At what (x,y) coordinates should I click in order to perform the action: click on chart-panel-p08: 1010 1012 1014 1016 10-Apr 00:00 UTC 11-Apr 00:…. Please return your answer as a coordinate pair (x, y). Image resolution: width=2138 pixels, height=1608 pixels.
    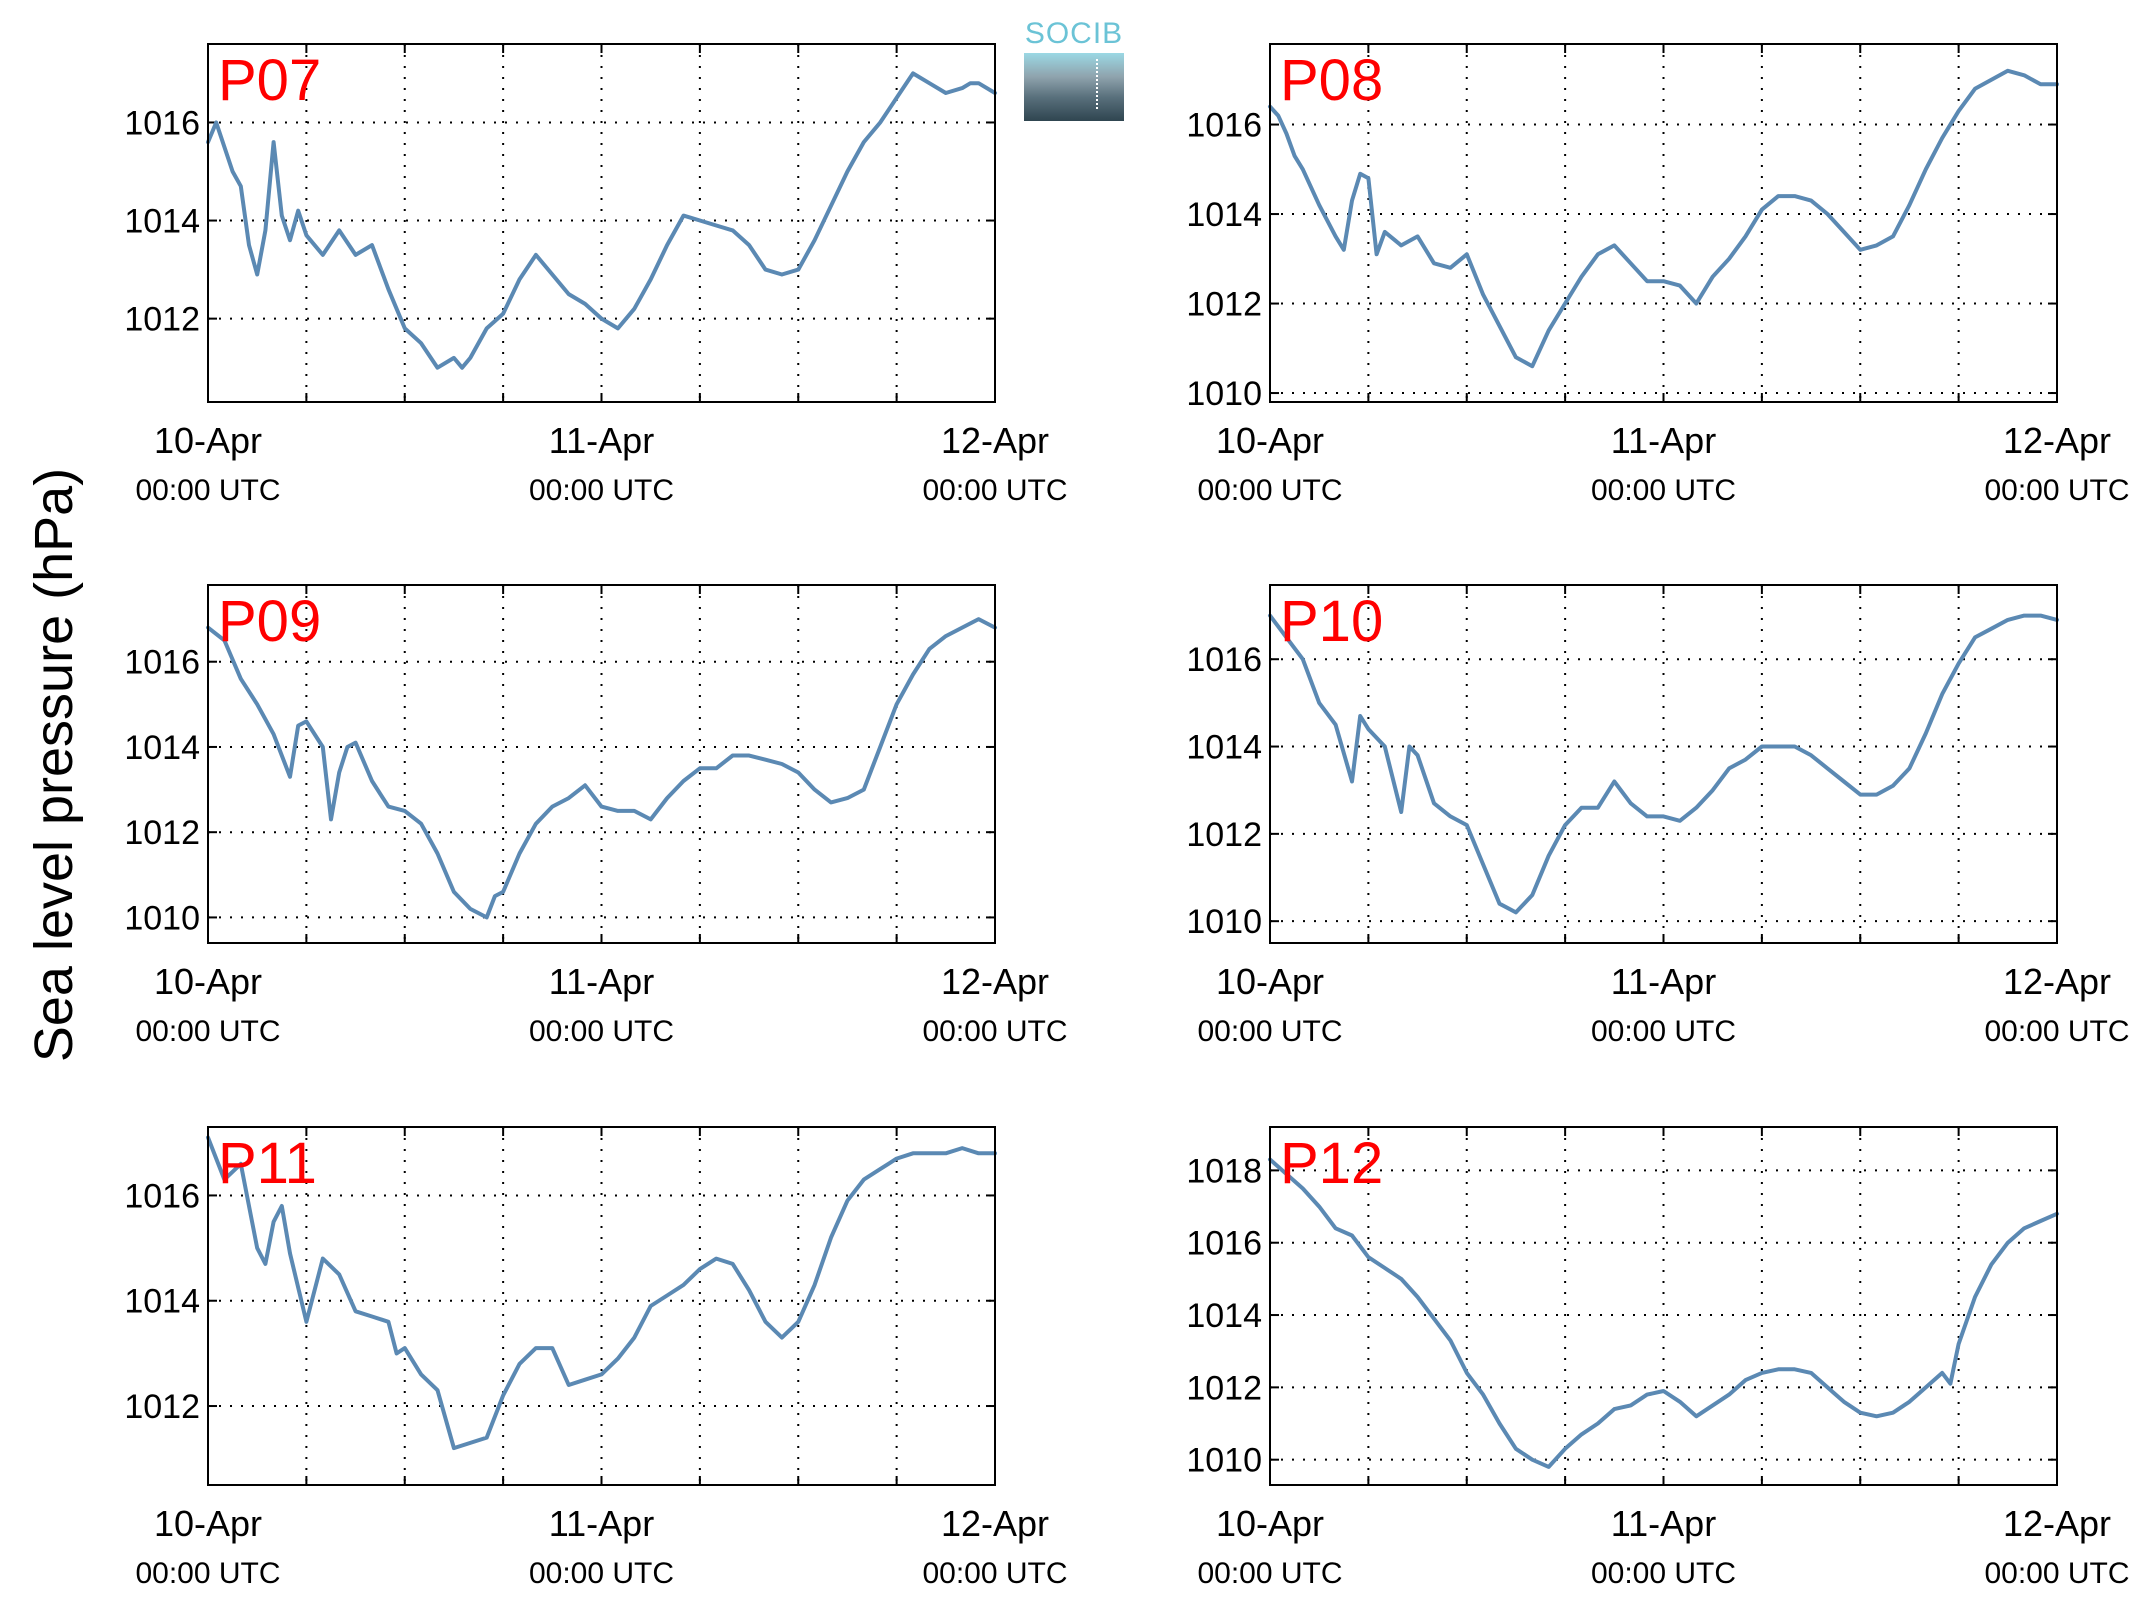
    Looking at the image, I should click on (1658, 275).